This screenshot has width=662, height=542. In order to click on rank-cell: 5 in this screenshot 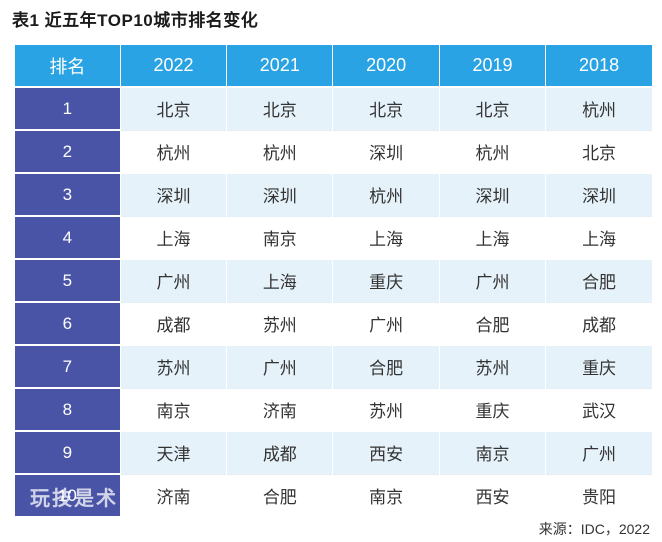, I will do `click(68, 280)`.